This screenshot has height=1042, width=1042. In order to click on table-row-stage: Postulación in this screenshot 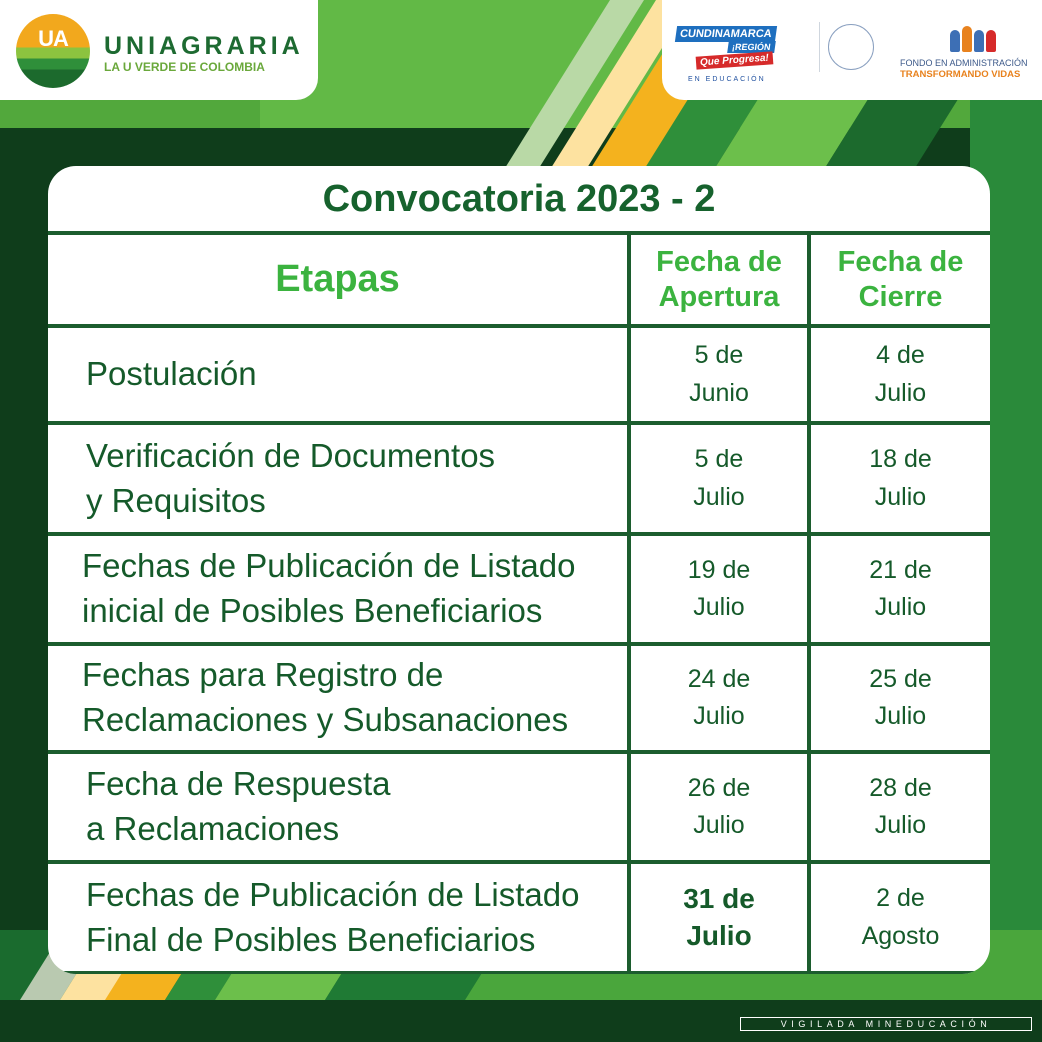, I will do `click(337, 374)`.